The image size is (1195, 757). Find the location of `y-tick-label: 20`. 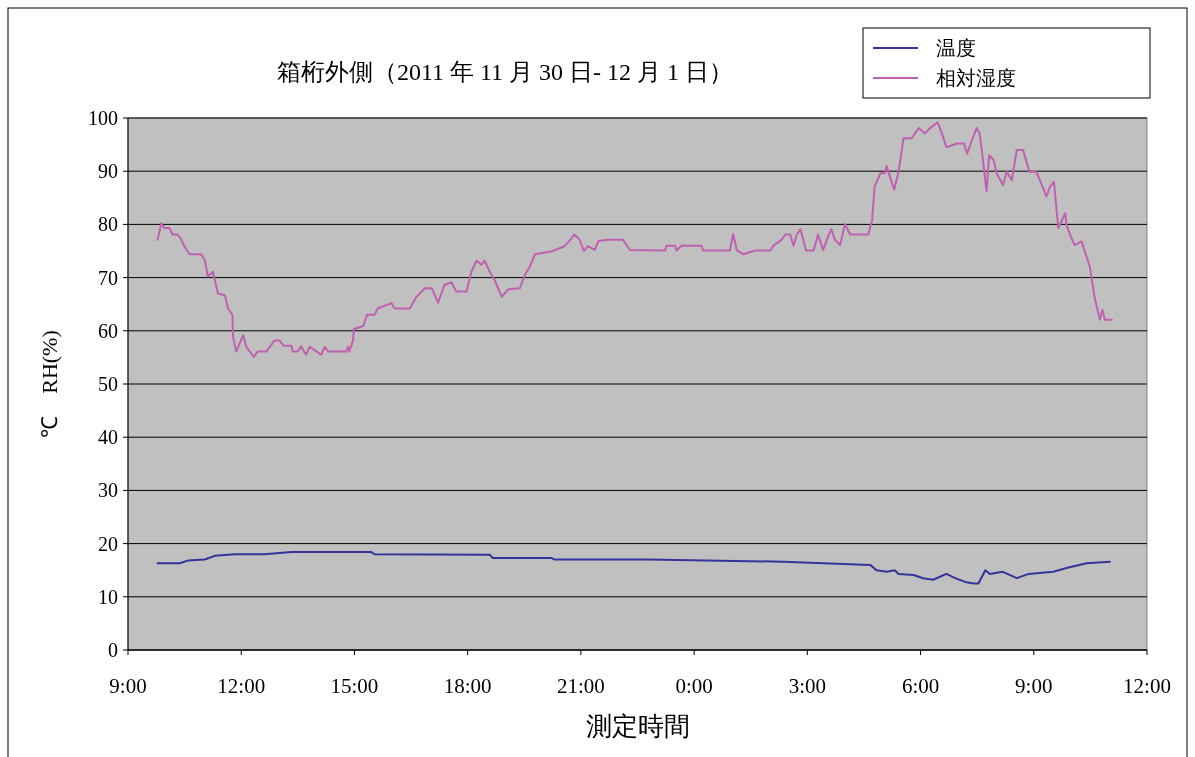

y-tick-label: 20 is located at coordinates (108, 543).